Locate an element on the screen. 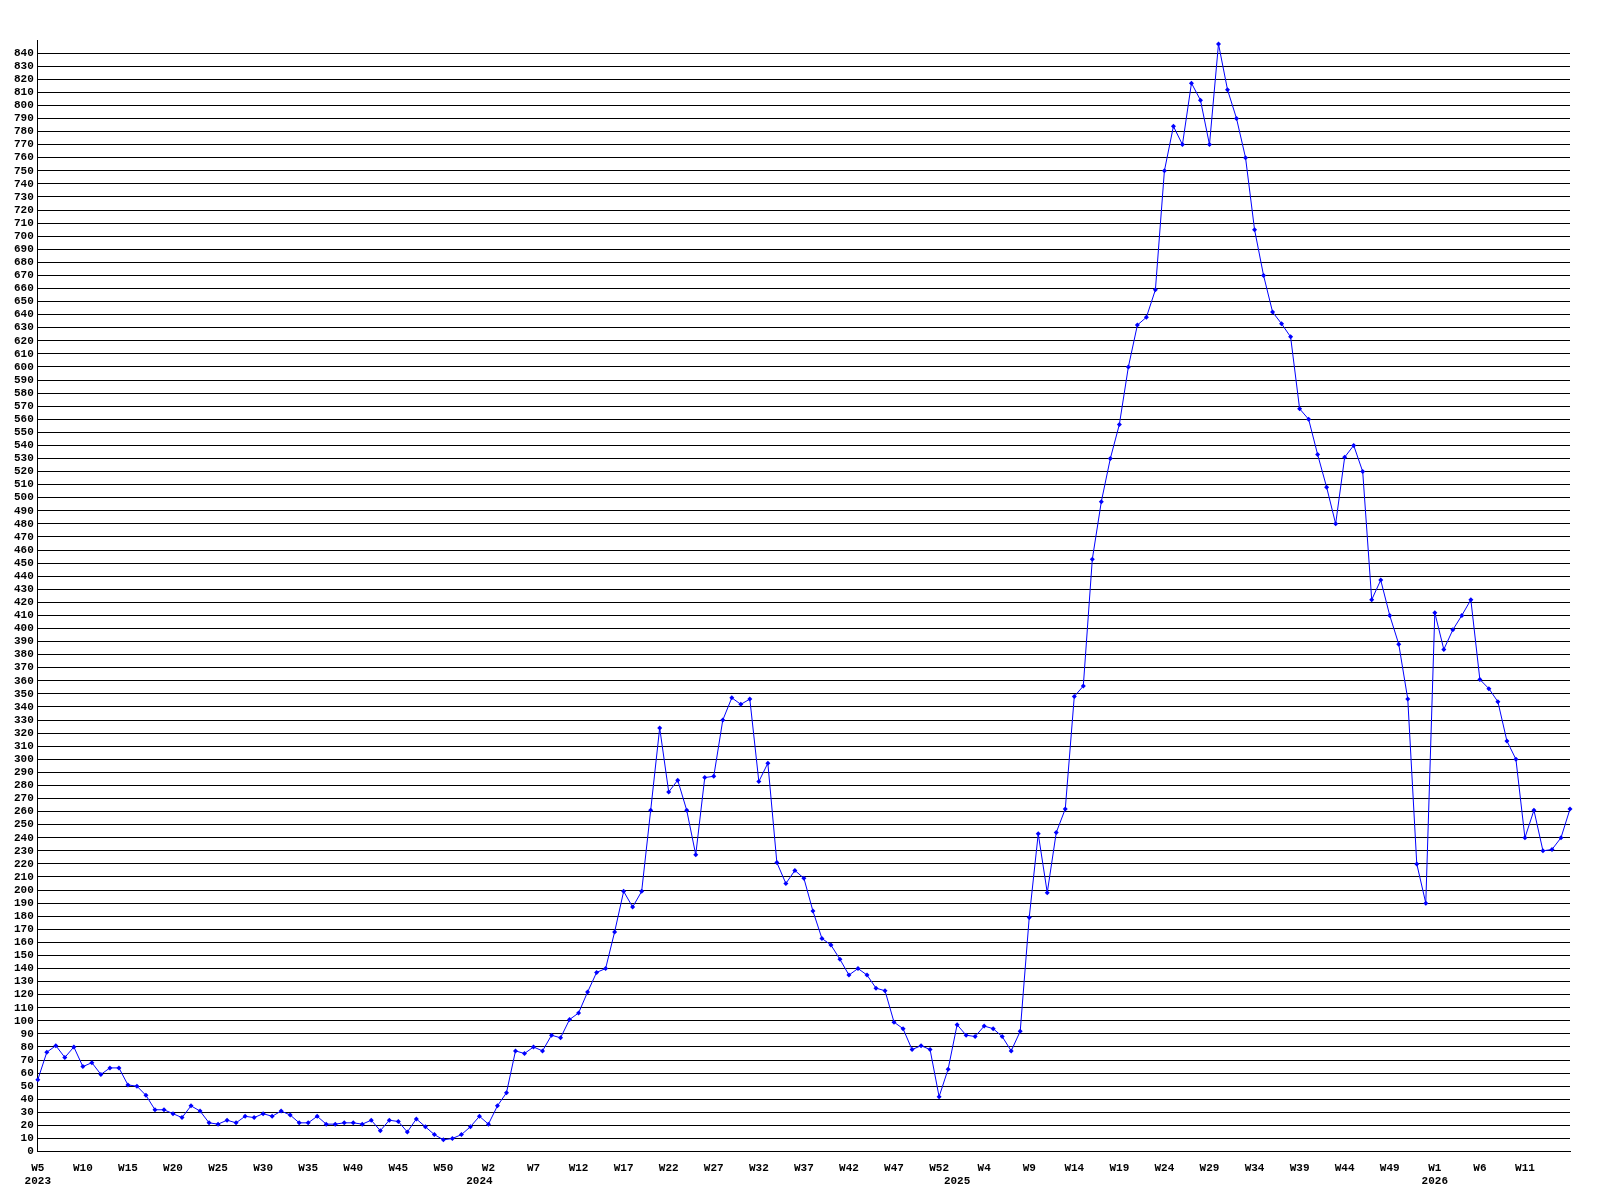 Image resolution: width=1600 pixels, height=1200 pixels. y-tick-label: 600 is located at coordinates (23, 366).